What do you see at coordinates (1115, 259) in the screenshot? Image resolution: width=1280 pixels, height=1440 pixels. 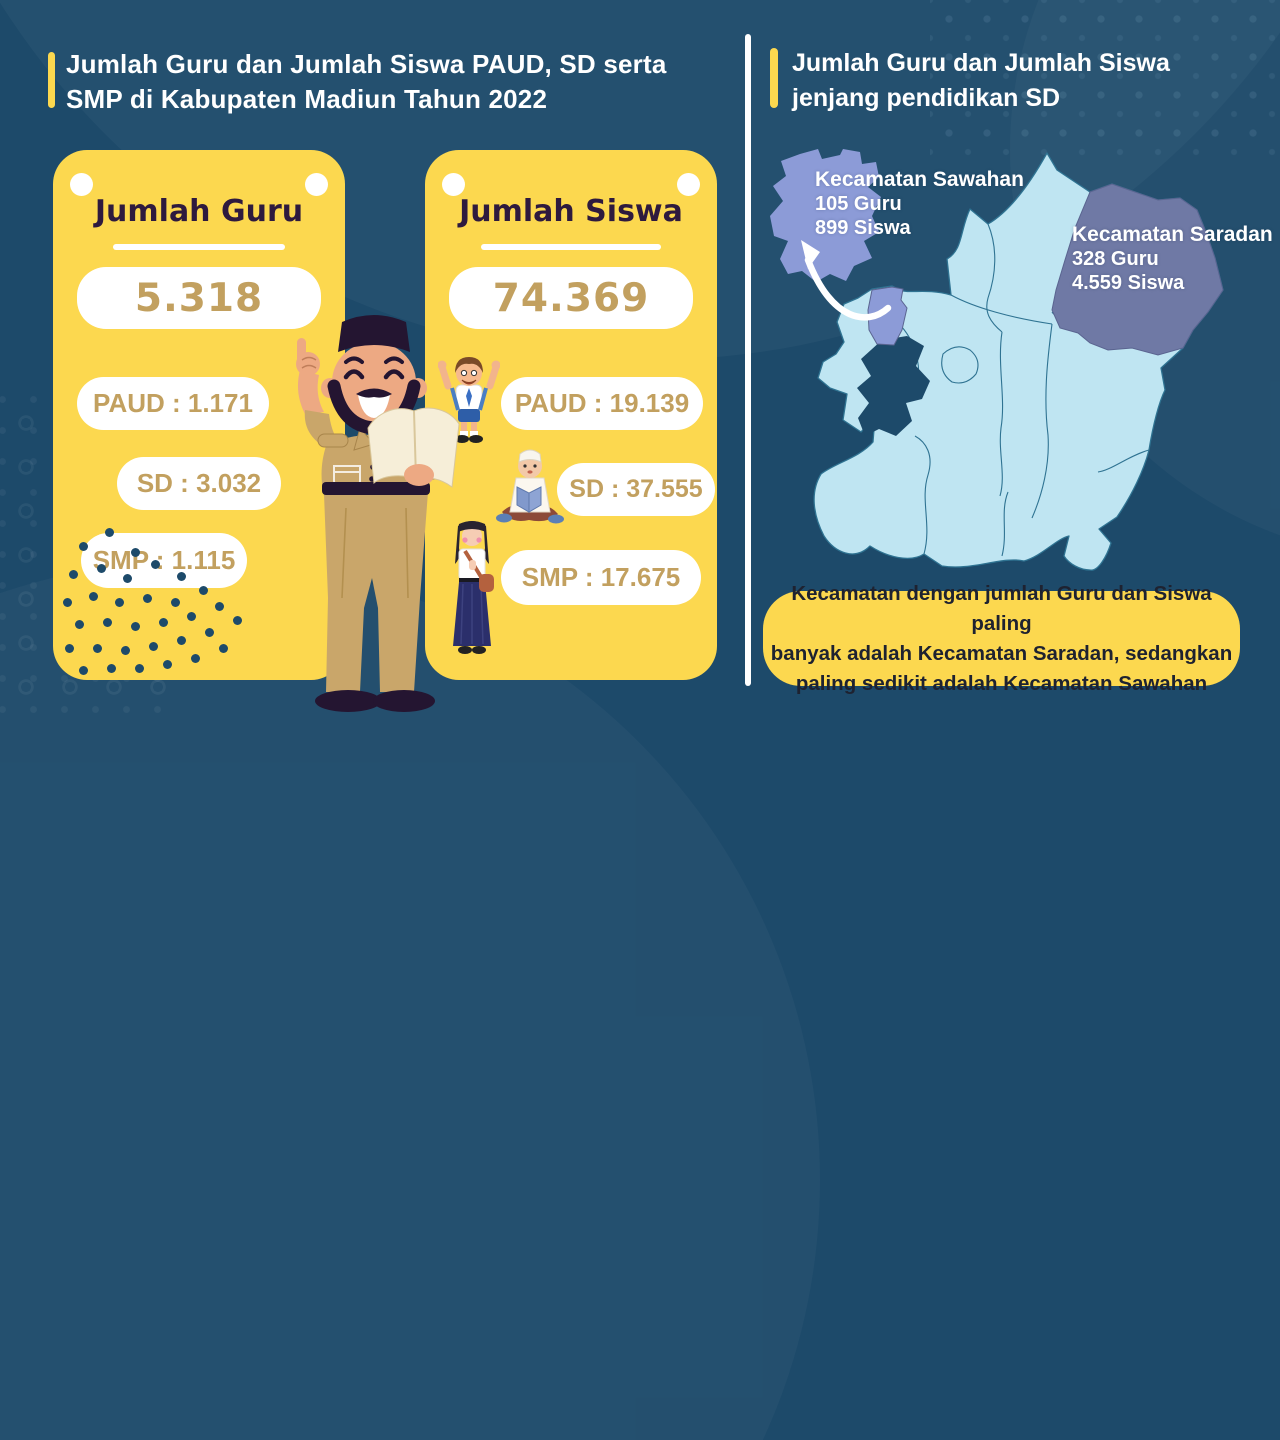 I see `saradan-guru: 328 Guru` at bounding box center [1115, 259].